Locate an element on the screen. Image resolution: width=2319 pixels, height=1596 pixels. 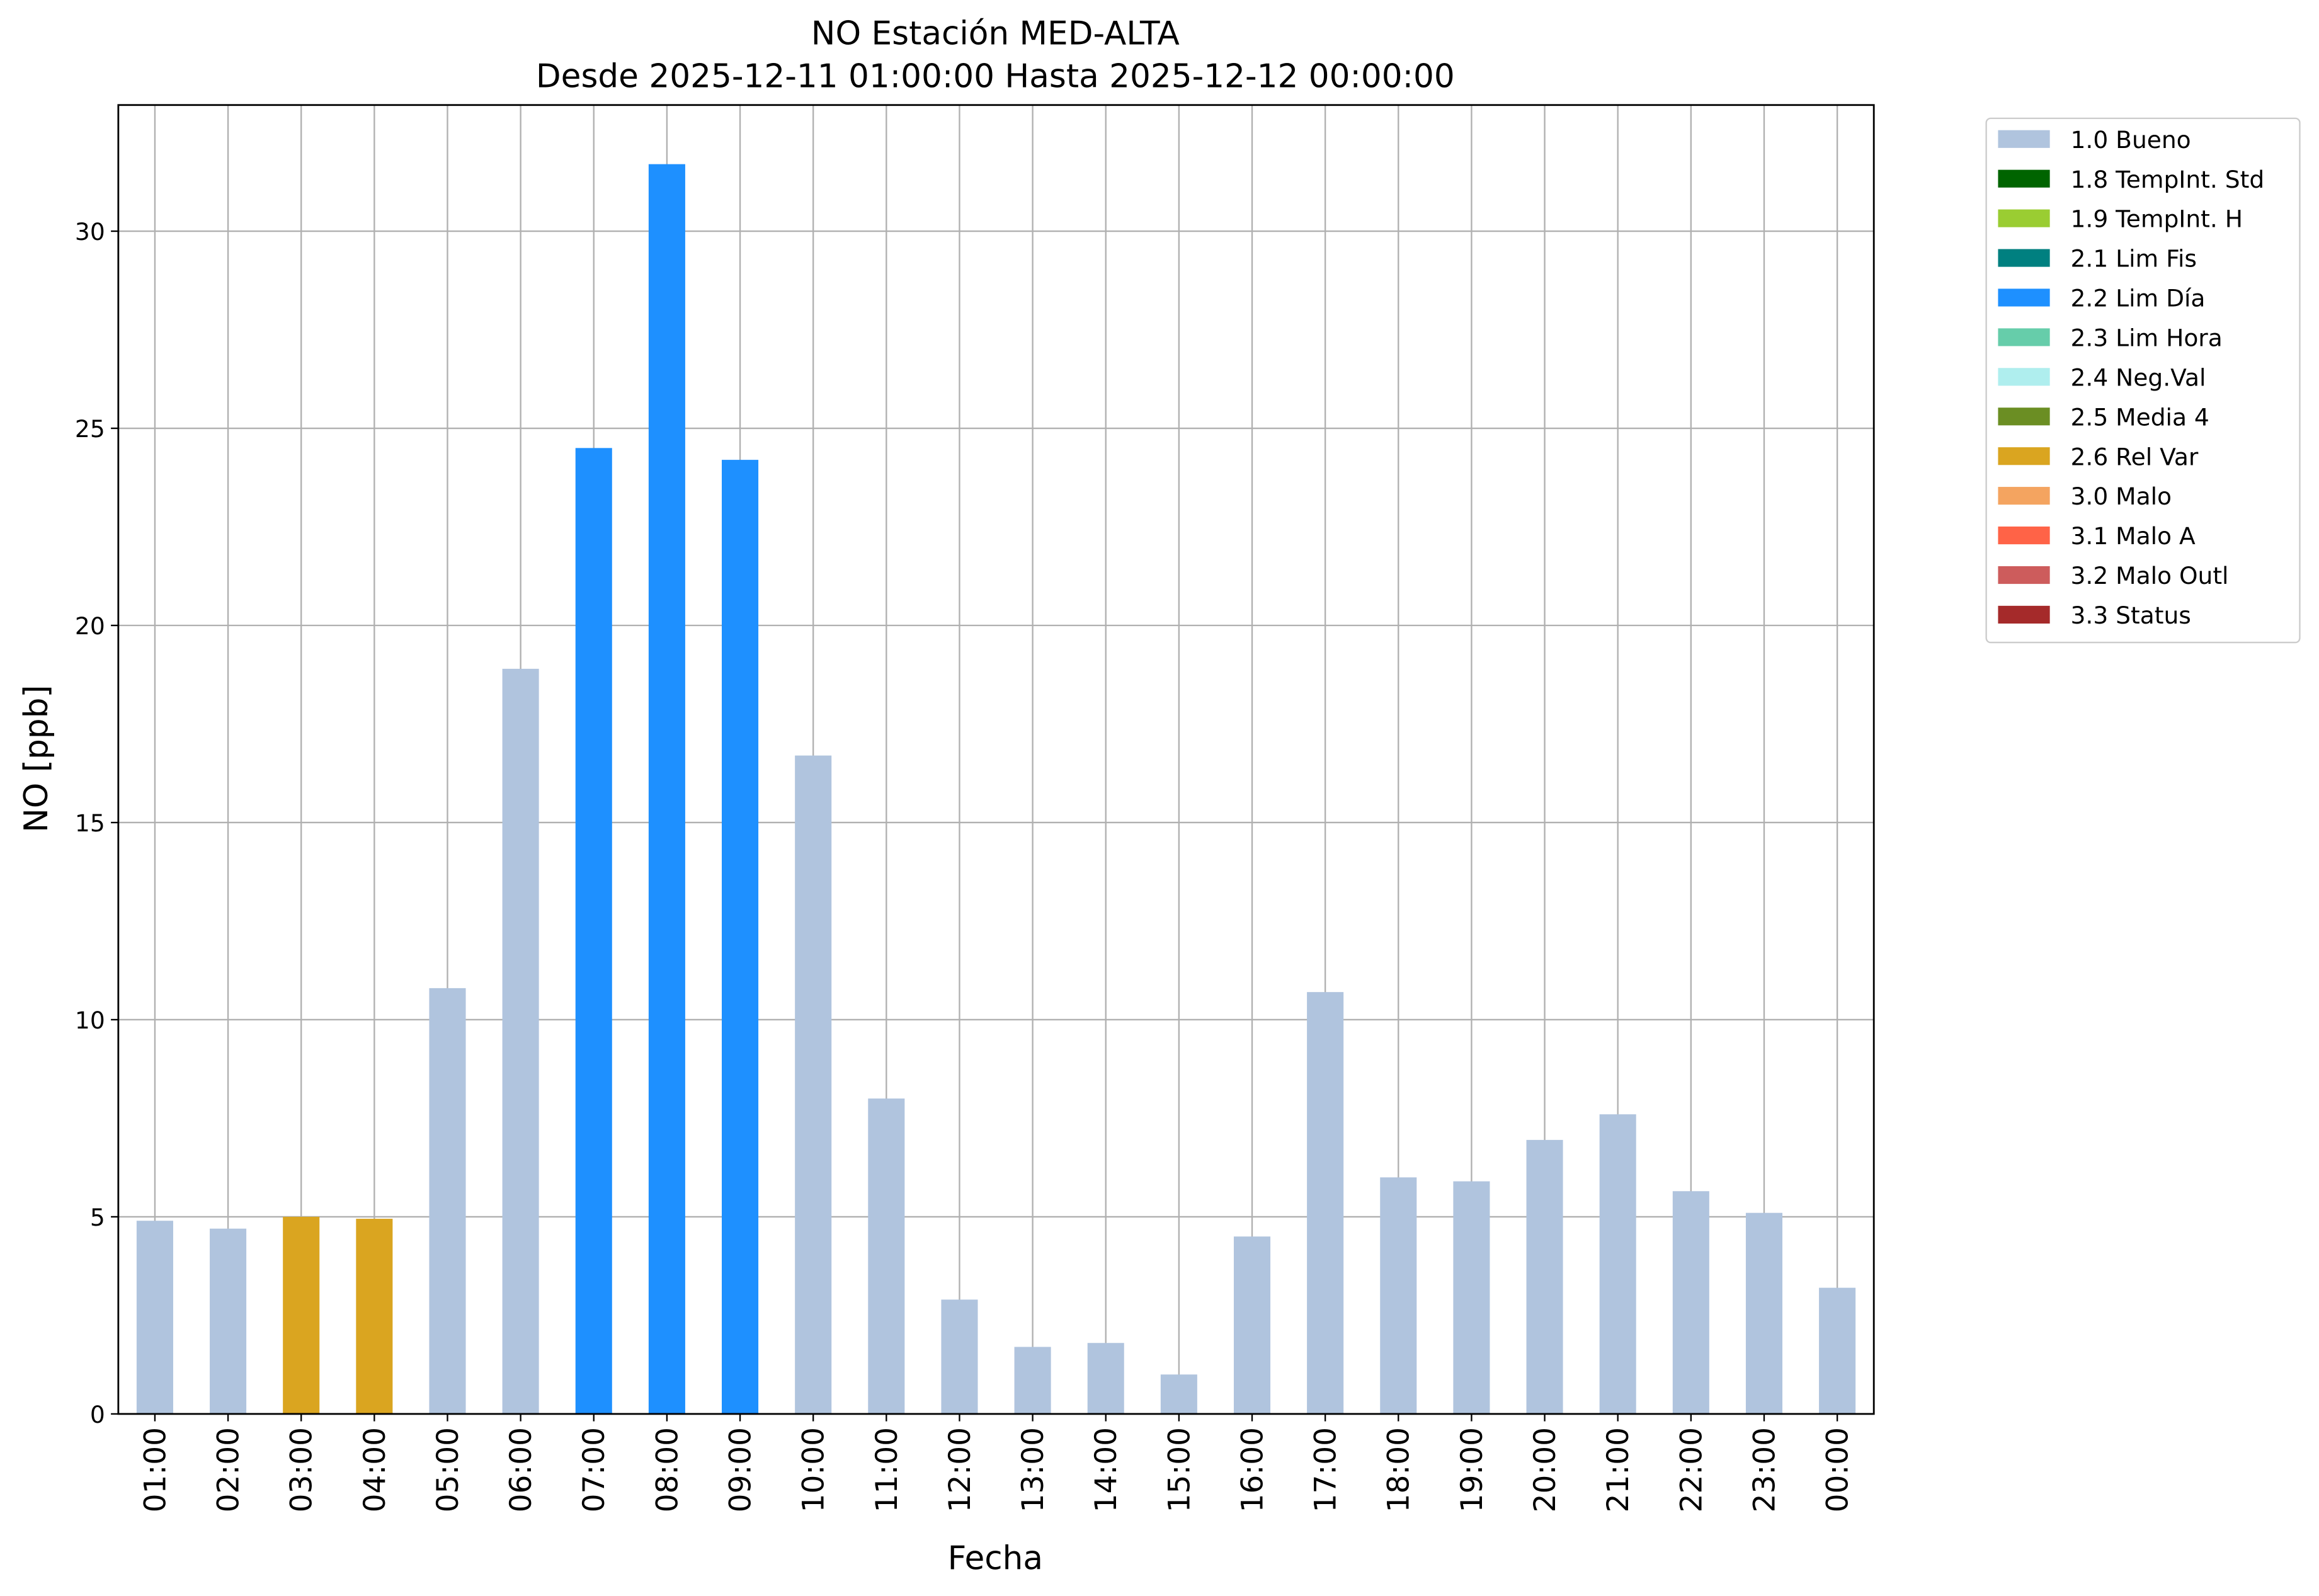
x-tick-label: 07:00 is located at coordinates (594, 1469).